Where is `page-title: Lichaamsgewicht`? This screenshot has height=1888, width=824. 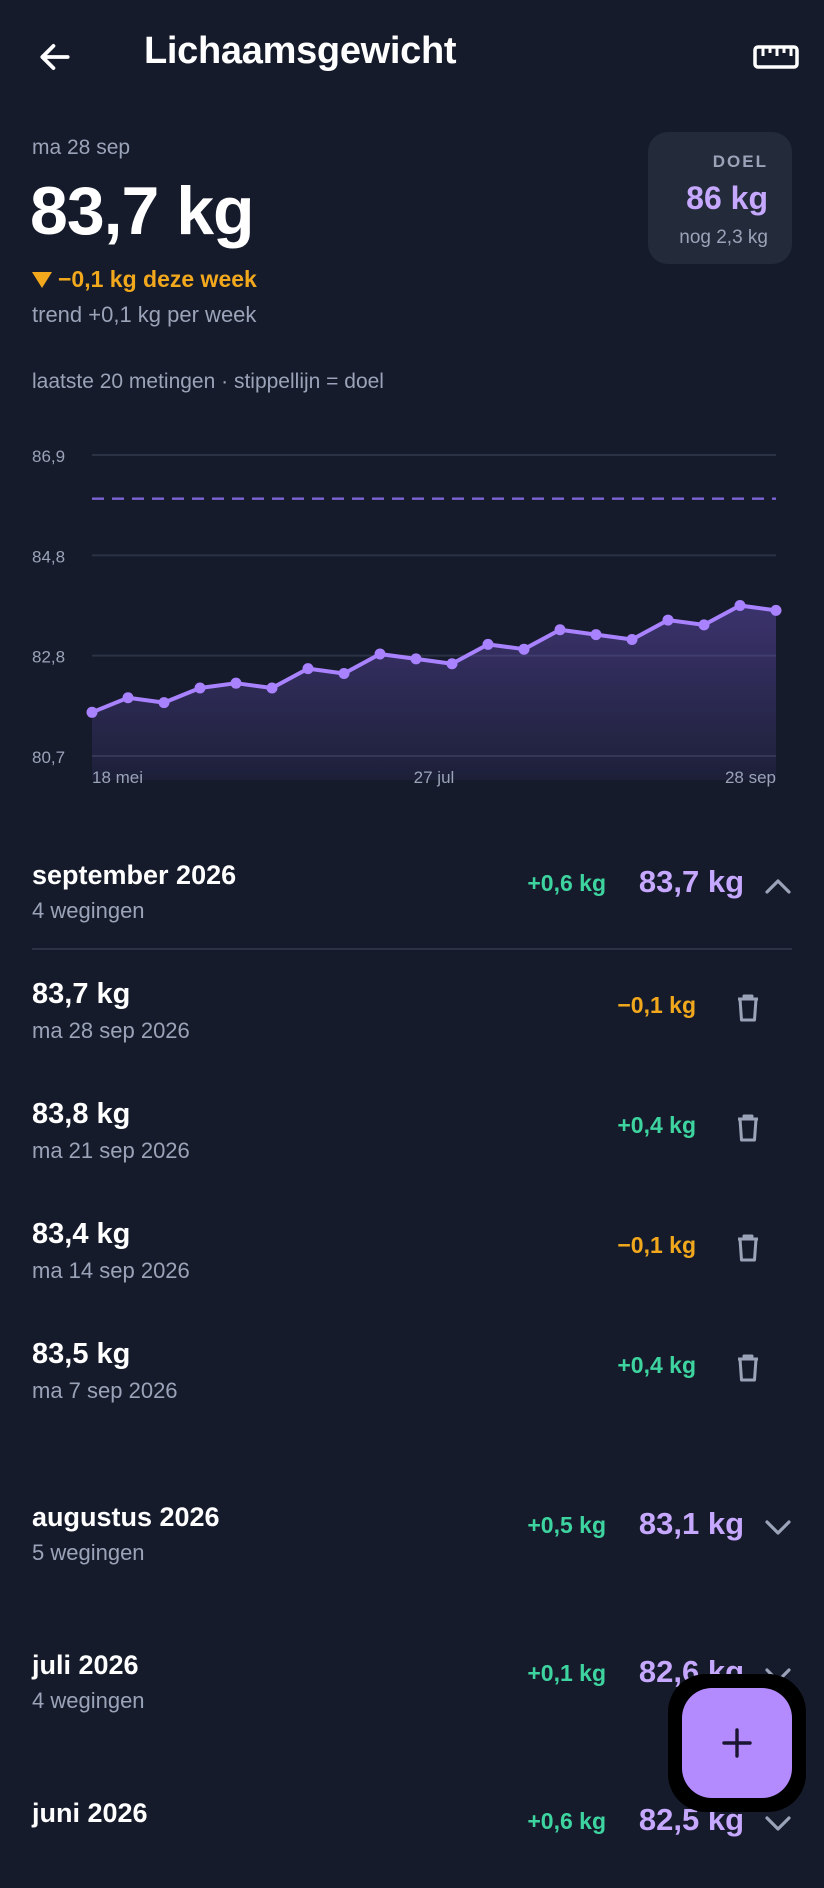 page-title: Lichaamsgewicht is located at coordinates (300, 51).